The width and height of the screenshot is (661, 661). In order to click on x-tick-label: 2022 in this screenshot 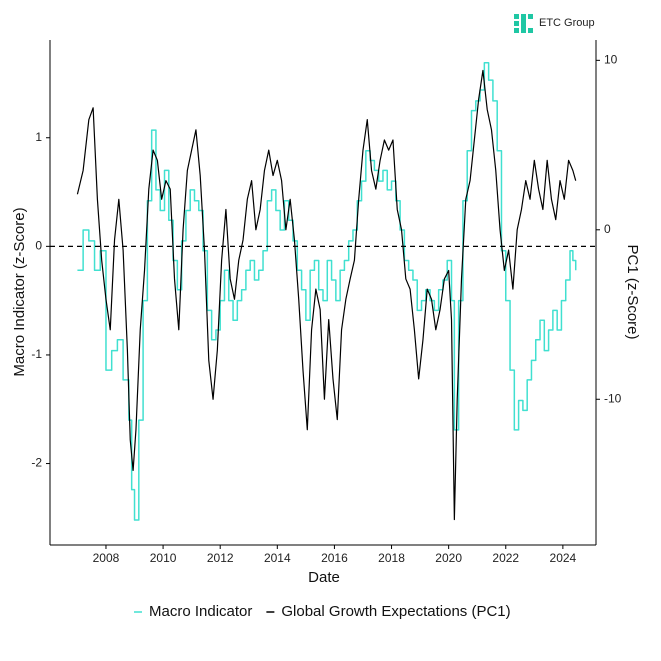, I will do `click(505, 558)`.